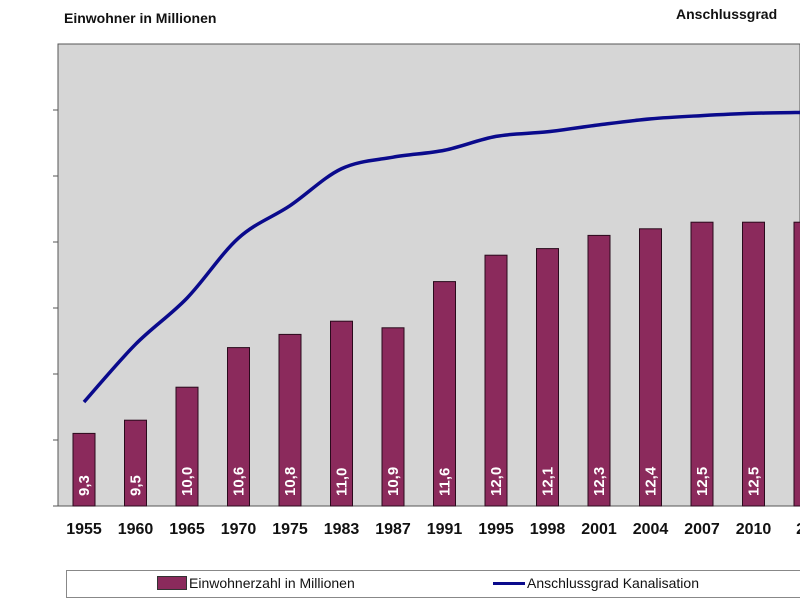 The height and width of the screenshot is (600, 800). I want to click on x-tick-label: 1975, so click(290, 529).